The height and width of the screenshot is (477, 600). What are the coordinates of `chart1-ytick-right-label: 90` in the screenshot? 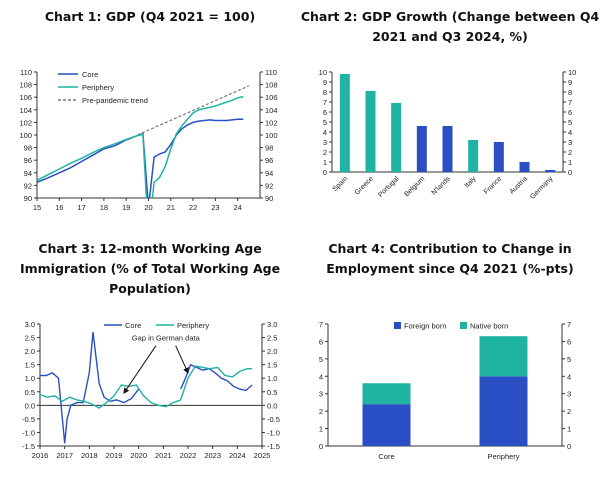 It's located at (269, 198).